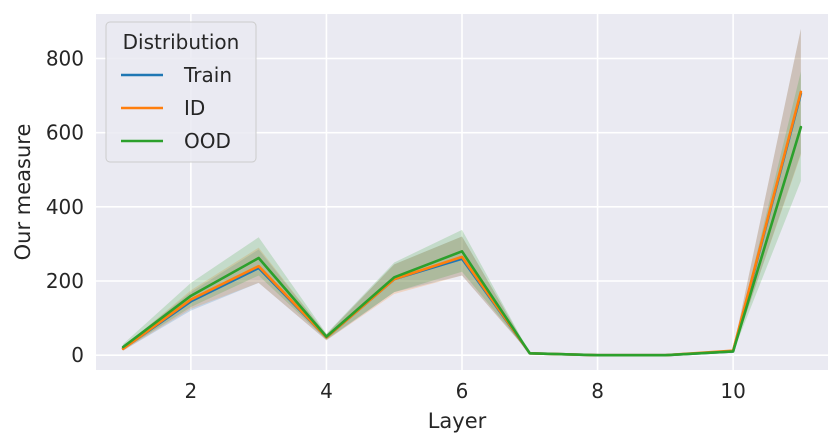 Image resolution: width=831 pixels, height=445 pixels. What do you see at coordinates (65, 59) in the screenshot?
I see `y-tick-label: 800` at bounding box center [65, 59].